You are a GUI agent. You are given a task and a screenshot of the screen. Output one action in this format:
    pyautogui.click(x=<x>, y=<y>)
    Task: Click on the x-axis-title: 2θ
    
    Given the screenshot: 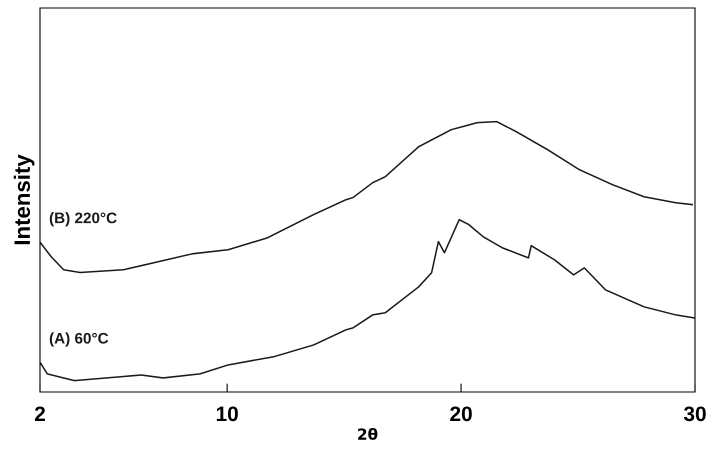 What is the action you would take?
    pyautogui.click(x=368, y=434)
    